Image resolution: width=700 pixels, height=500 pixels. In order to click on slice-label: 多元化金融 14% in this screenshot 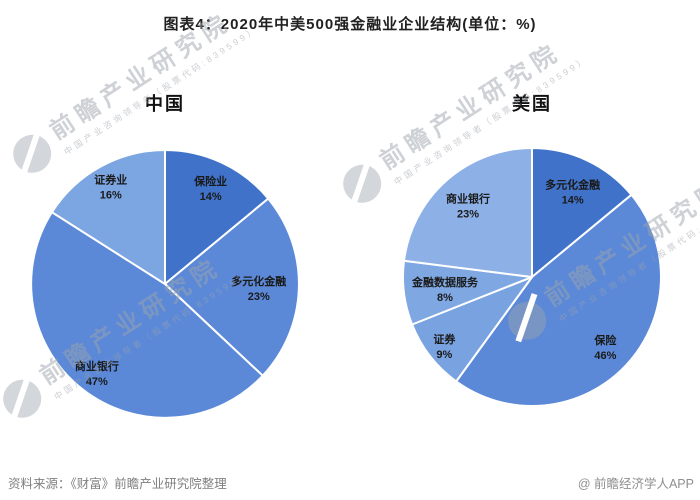, I will do `click(572, 192)`.